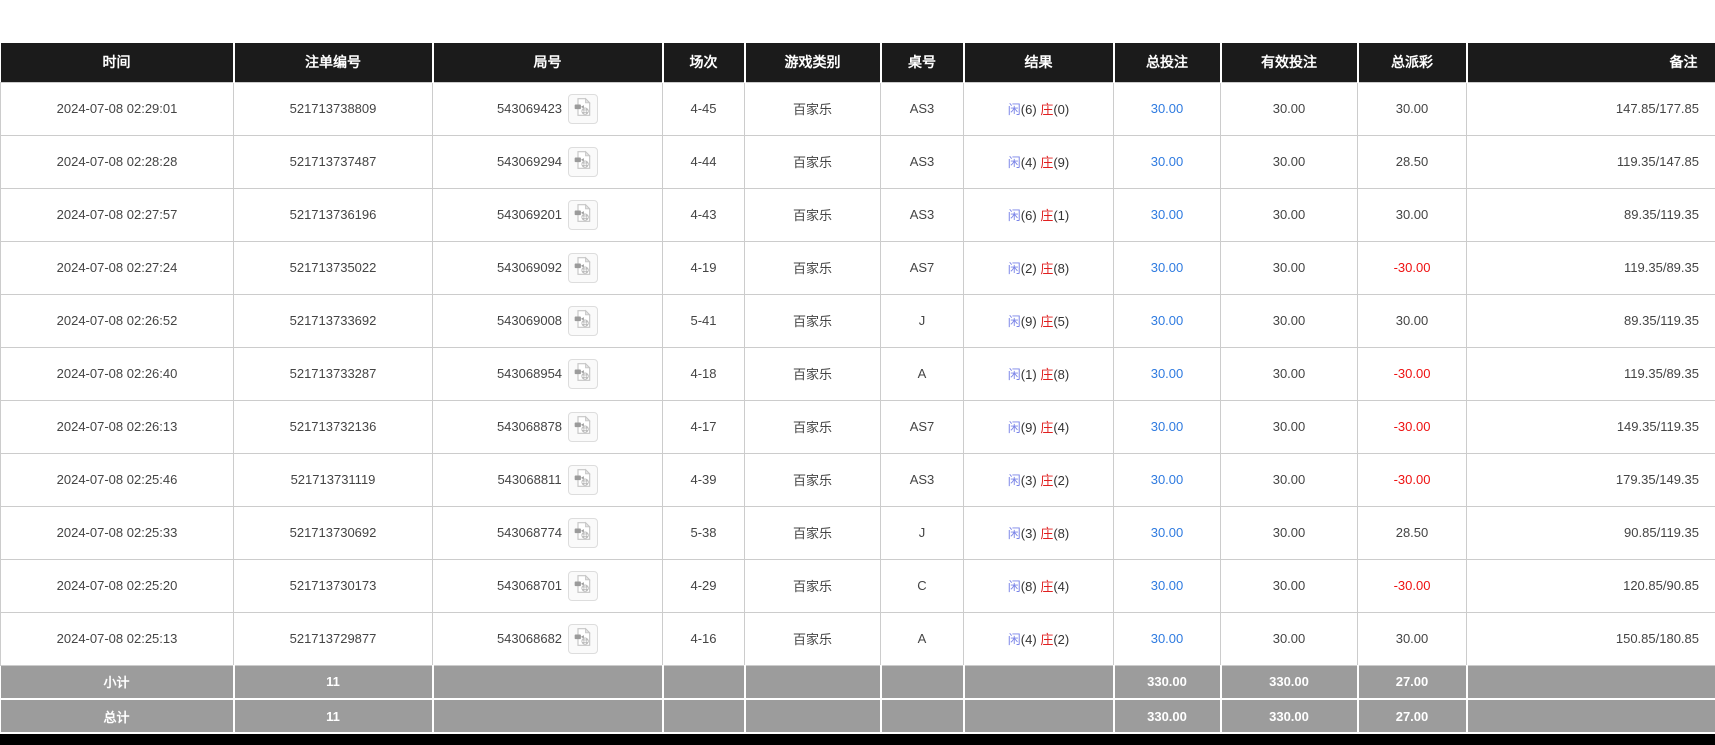  I want to click on player-result-score: (8), so click(1028, 586).